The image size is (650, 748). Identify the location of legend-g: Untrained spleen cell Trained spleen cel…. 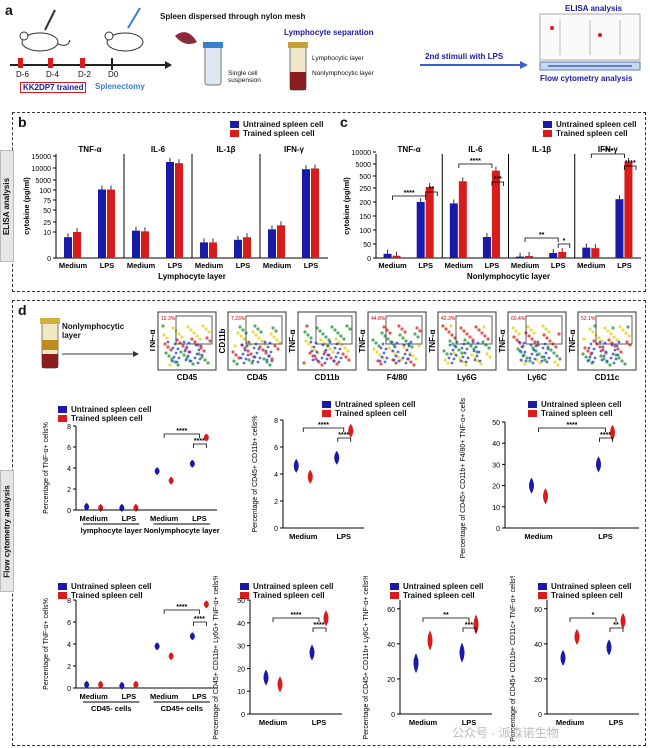
(368, 409).